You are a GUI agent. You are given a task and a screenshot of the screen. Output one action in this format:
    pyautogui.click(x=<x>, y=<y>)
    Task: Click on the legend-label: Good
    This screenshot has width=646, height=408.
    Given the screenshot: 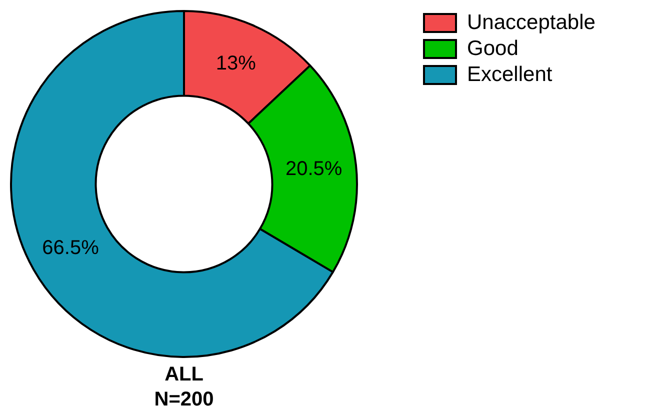 What is the action you would take?
    pyautogui.click(x=492, y=49)
    